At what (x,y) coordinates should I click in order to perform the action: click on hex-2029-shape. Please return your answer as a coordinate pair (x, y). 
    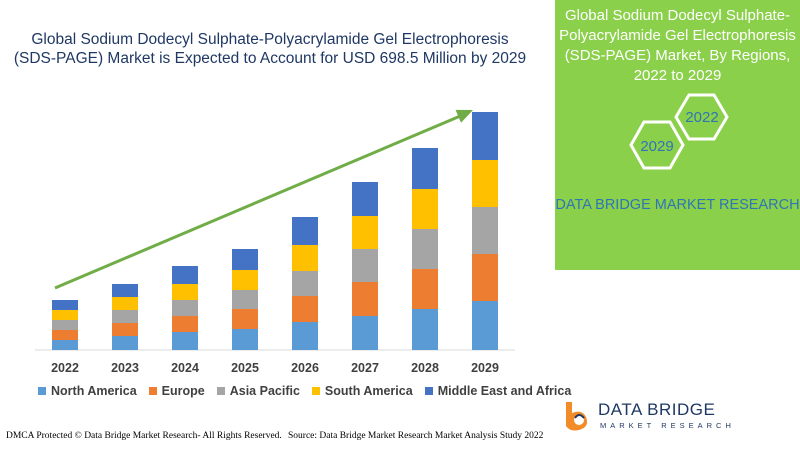
    Looking at the image, I should click on (657, 145).